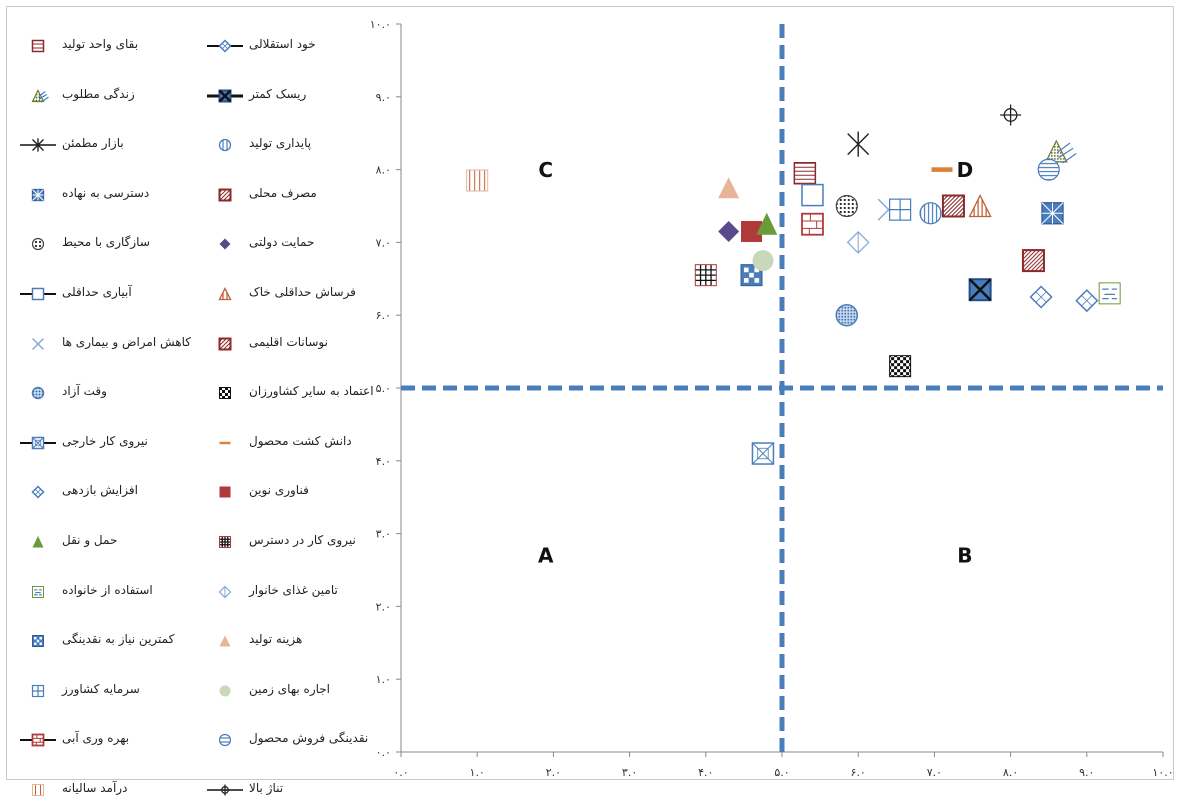 Image resolution: width=1182 pixels, height=801 pixels. I want to click on y-tick-label: ۳.۰, so click(383, 534).